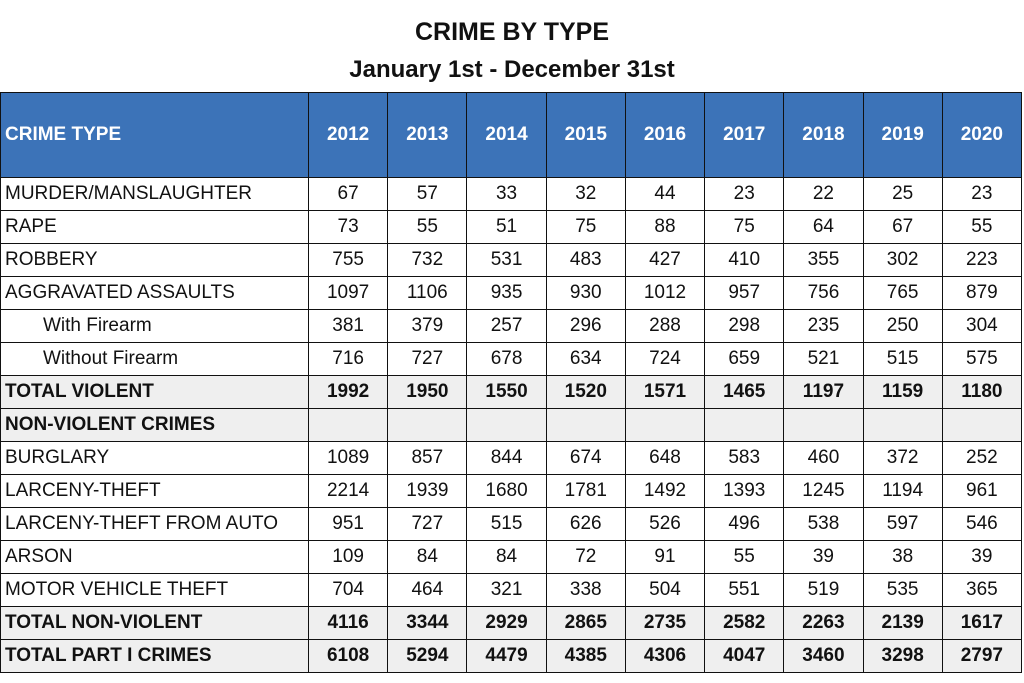 The image size is (1024, 683). What do you see at coordinates (512, 69) in the screenshot?
I see `subtitle: January 1st - December 31st` at bounding box center [512, 69].